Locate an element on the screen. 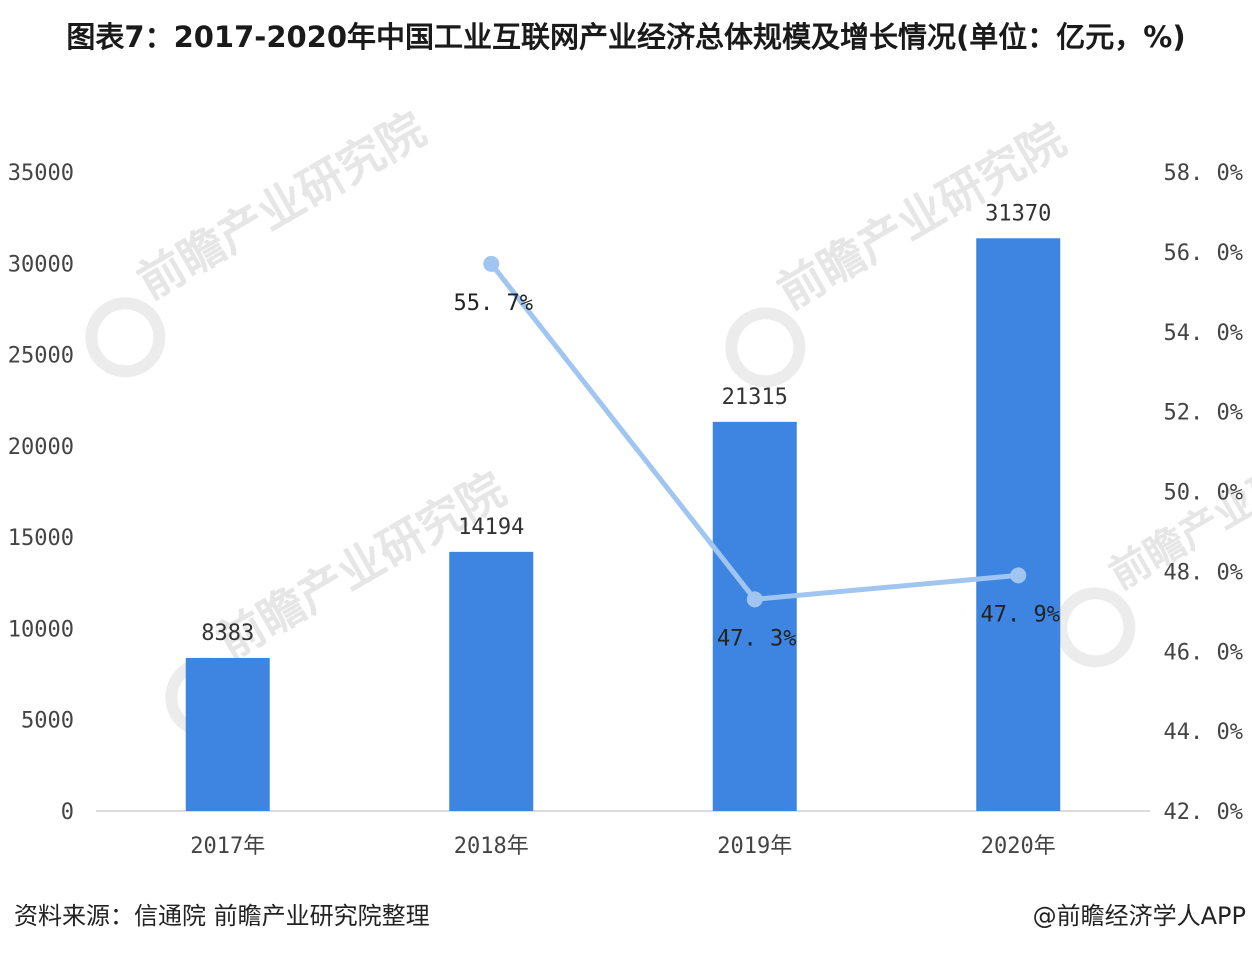 Image resolution: width=1252 pixels, height=958 pixels. bar-value-label: 31370 is located at coordinates (1018, 213).